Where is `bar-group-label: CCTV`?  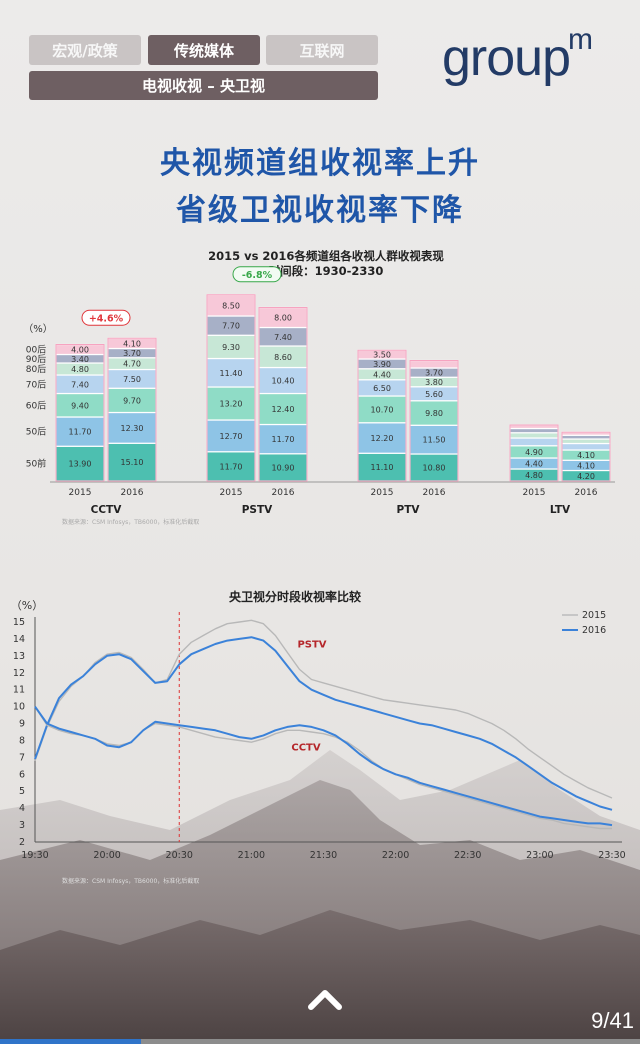 bar-group-label: CCTV is located at coordinates (107, 510).